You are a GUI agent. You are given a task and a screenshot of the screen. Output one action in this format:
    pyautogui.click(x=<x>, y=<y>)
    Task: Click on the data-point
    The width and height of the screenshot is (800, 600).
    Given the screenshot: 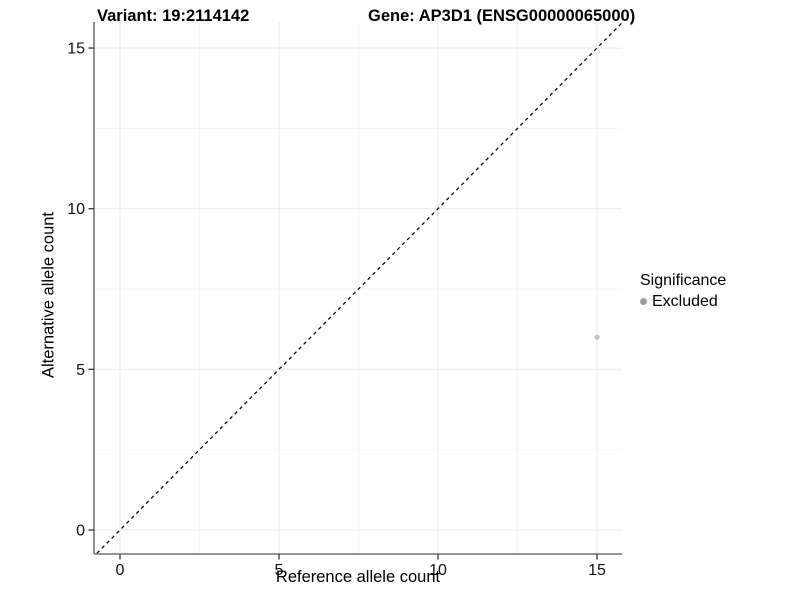 What is the action you would take?
    pyautogui.click(x=597, y=337)
    